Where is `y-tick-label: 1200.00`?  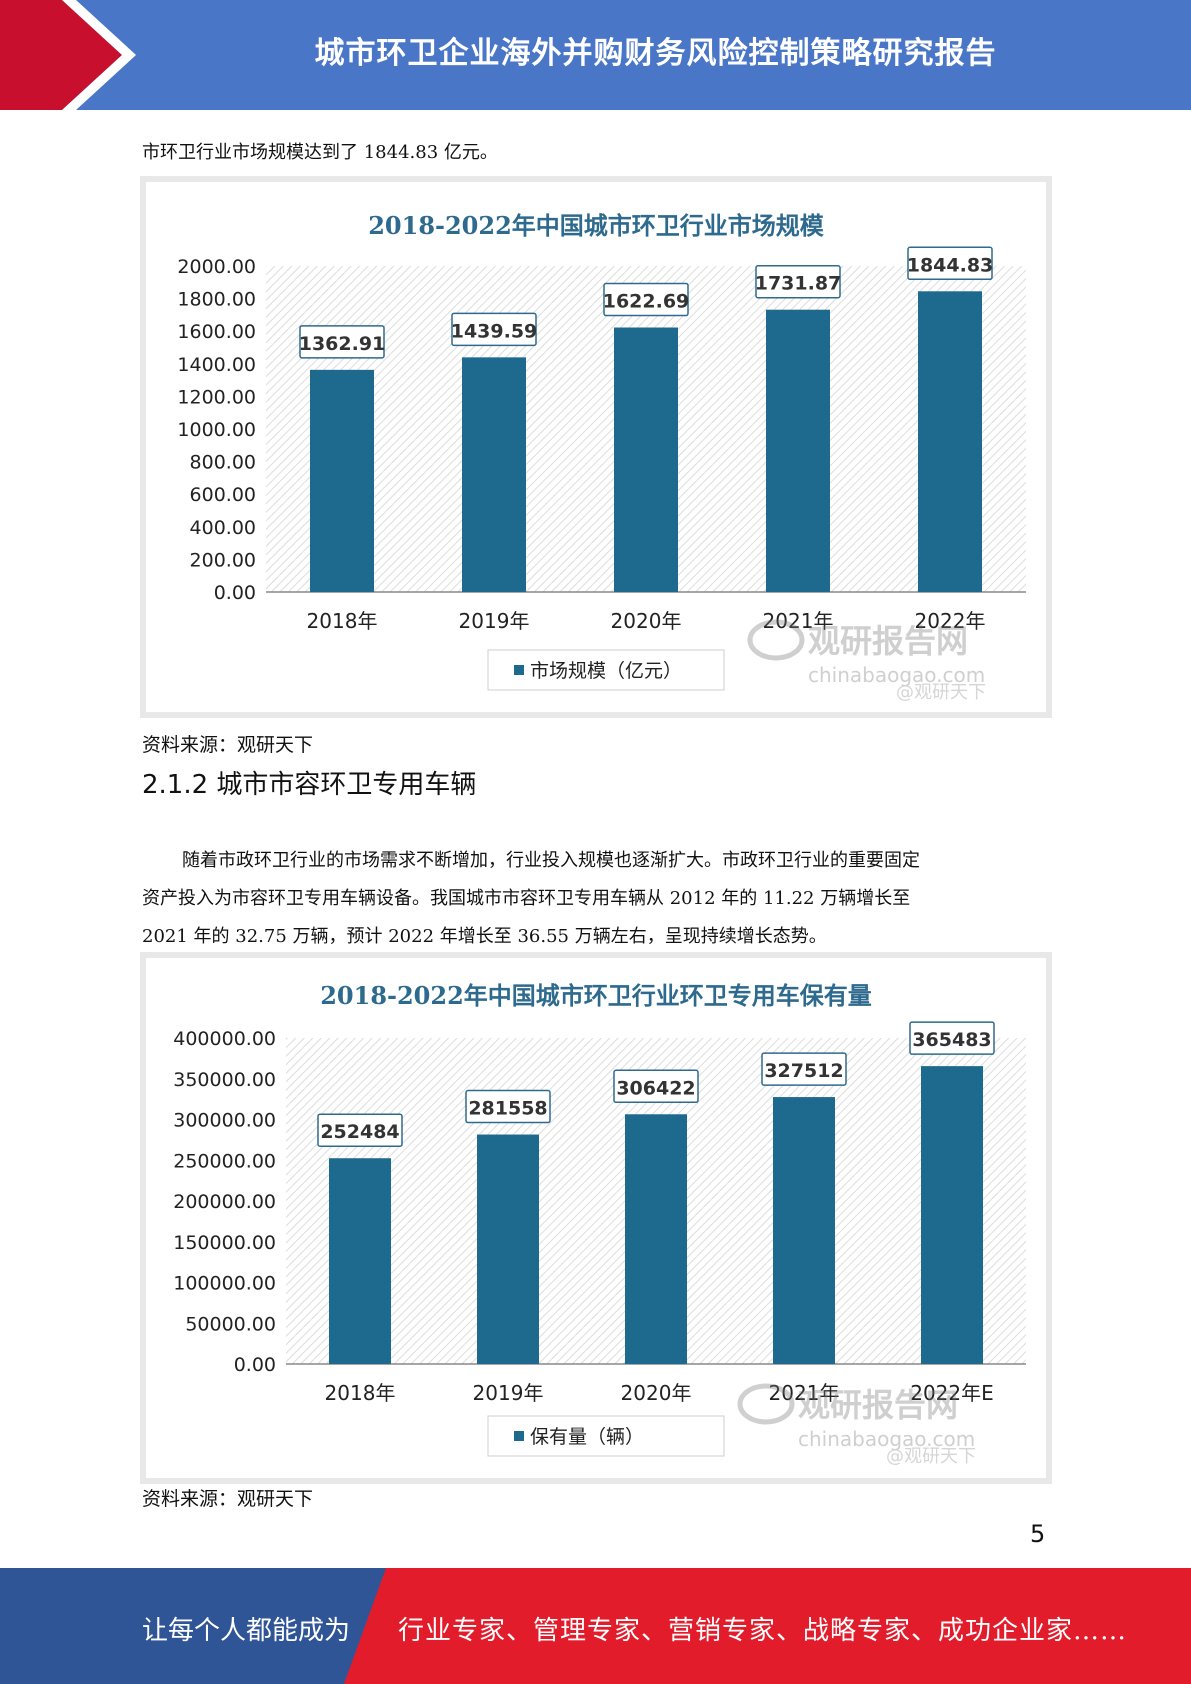 y-tick-label: 1200.00 is located at coordinates (216, 397).